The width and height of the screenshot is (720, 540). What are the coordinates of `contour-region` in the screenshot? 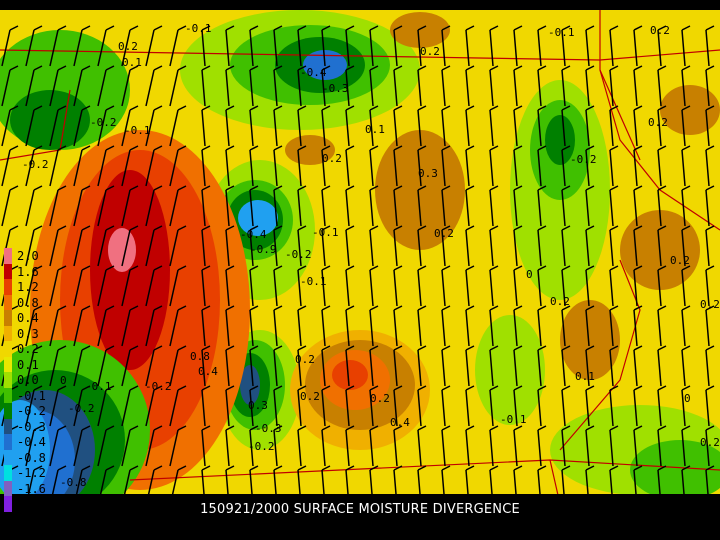 It's located at (122, 250).